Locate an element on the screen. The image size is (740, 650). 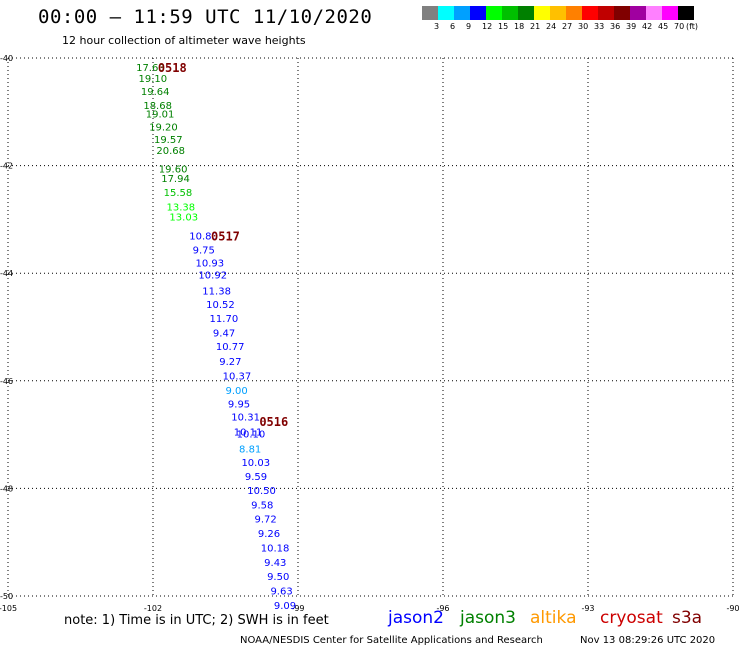
wave-height-label: 18.68 is located at coordinates (157, 106).